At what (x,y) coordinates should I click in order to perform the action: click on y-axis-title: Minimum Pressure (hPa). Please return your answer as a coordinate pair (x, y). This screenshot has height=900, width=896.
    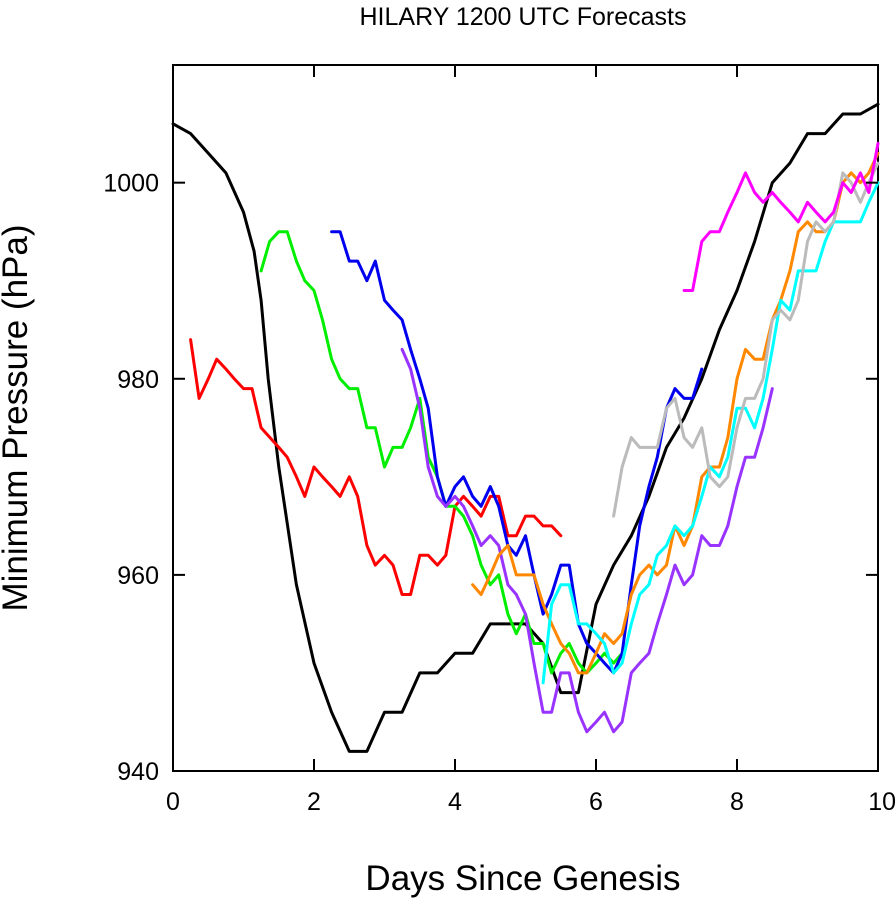
    Looking at the image, I should click on (17, 417).